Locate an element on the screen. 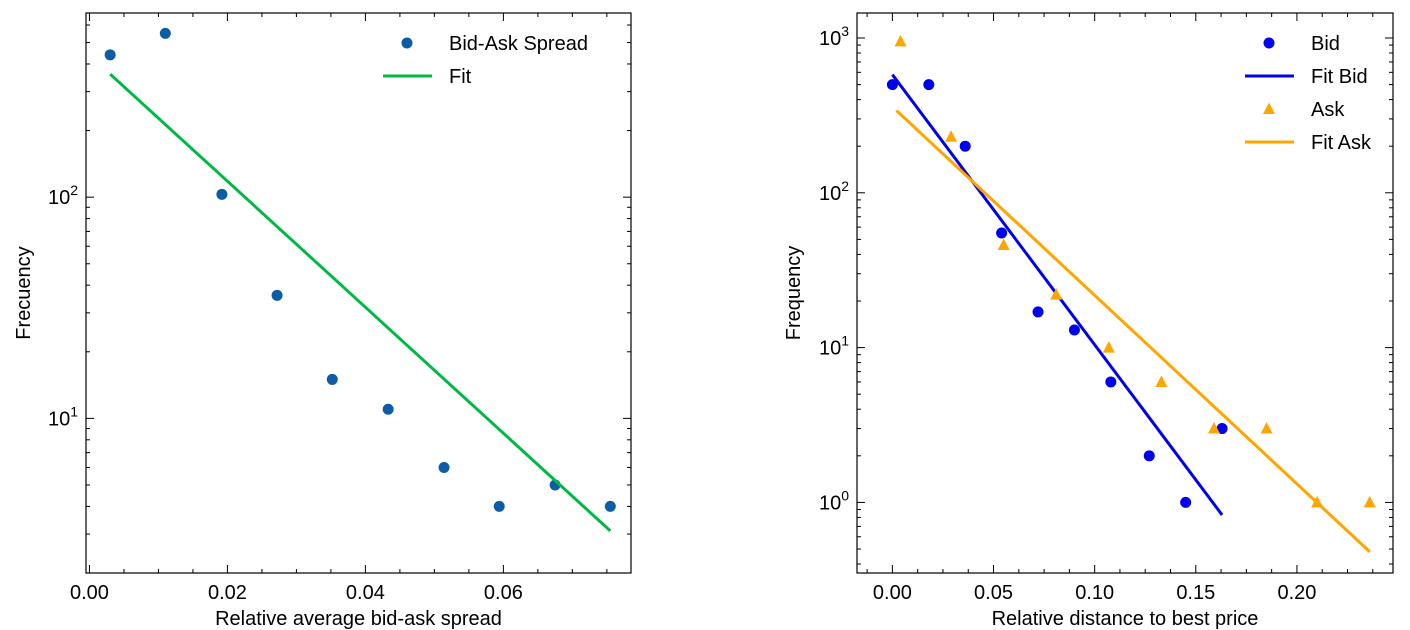 The width and height of the screenshot is (1410, 630). legend-label: Bid is located at coordinates (1325, 44).